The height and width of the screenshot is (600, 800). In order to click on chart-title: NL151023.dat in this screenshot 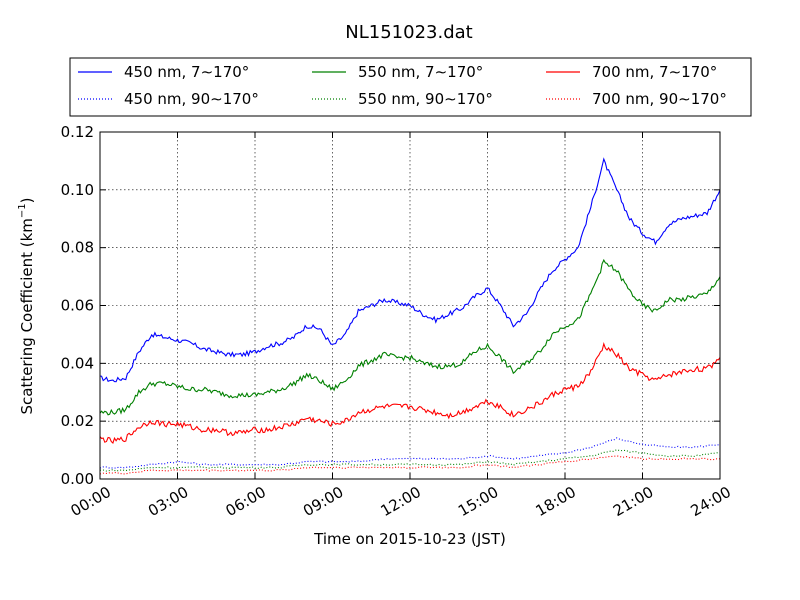, I will do `click(408, 32)`.